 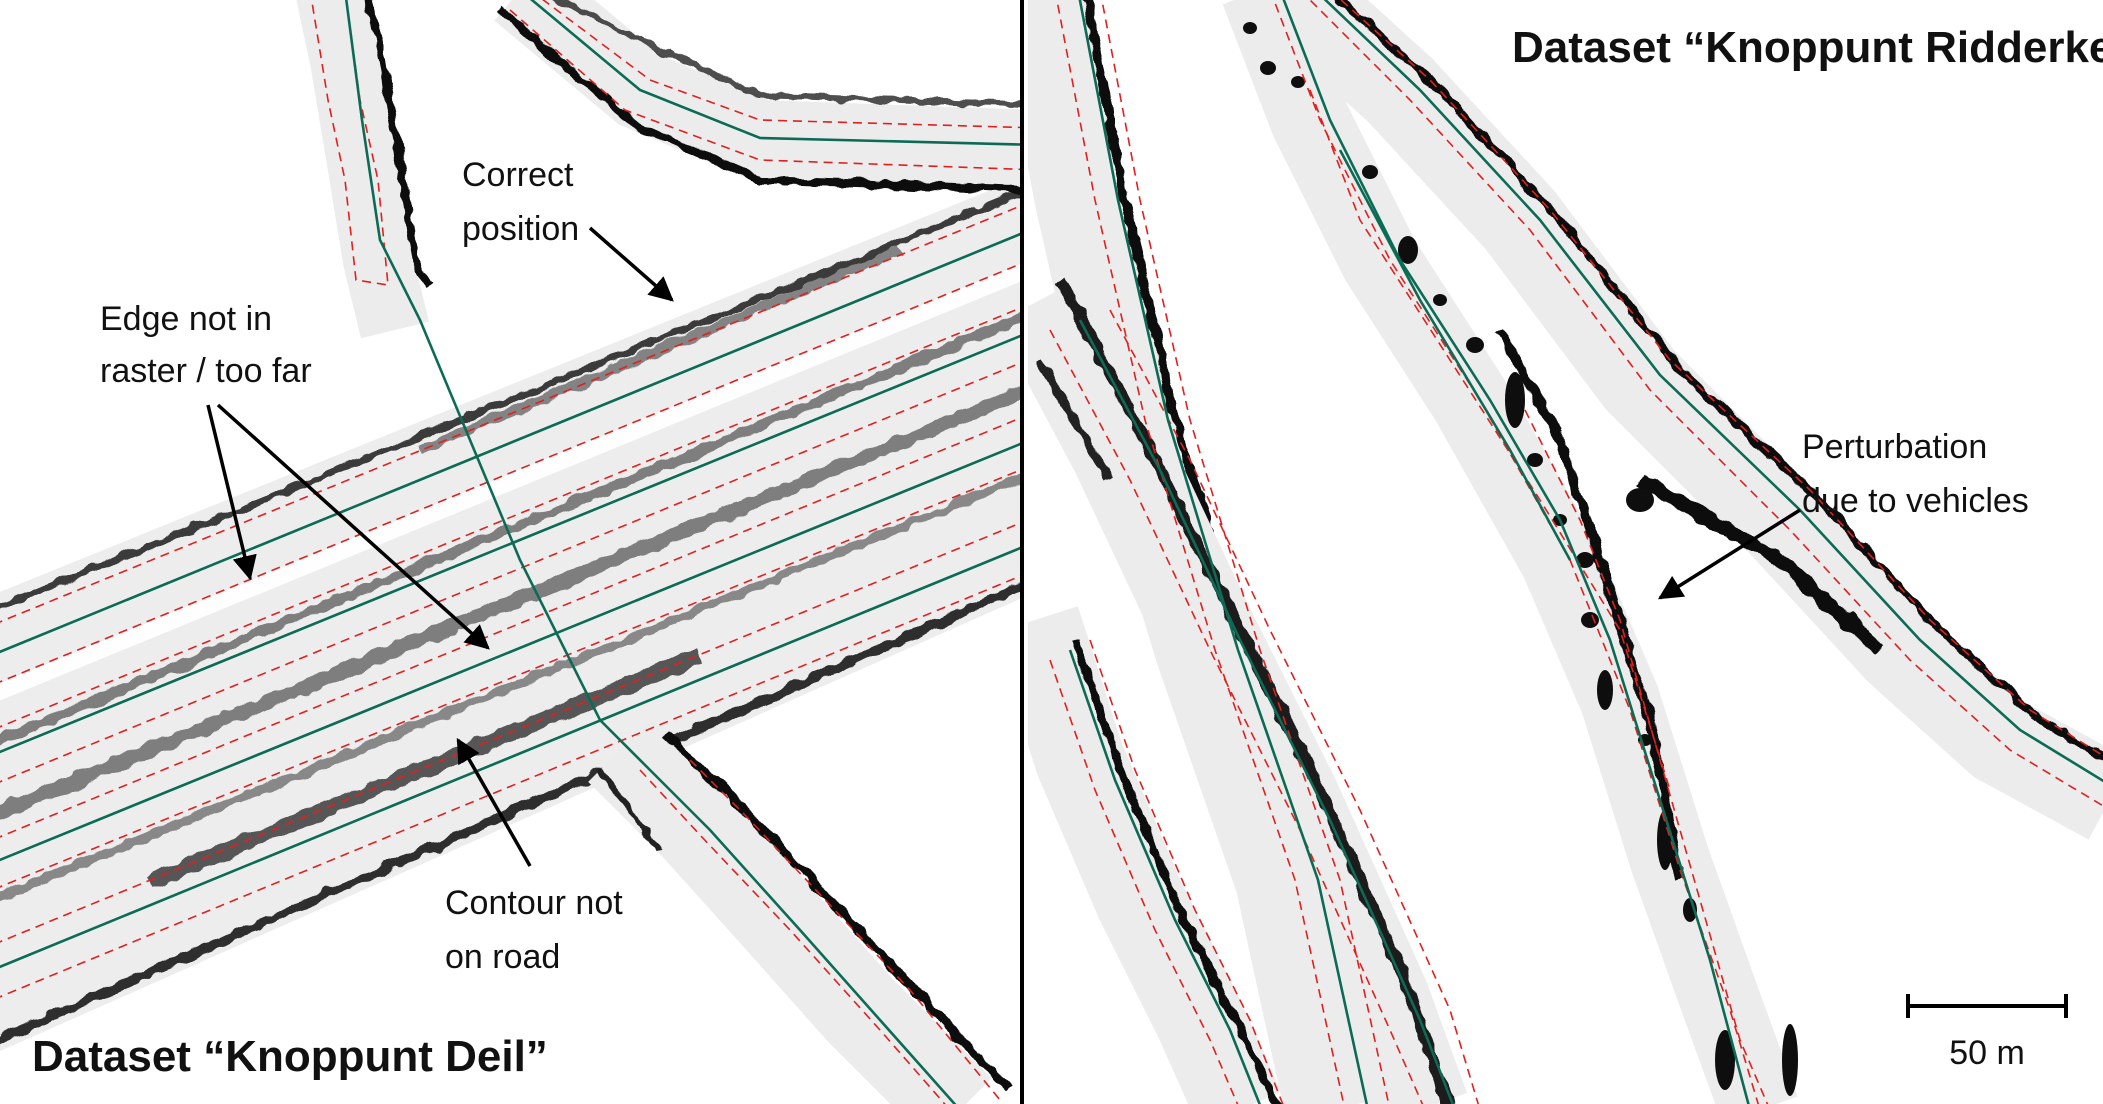 I want to click on annotation-edge-line2: raster / too far, so click(x=206, y=371).